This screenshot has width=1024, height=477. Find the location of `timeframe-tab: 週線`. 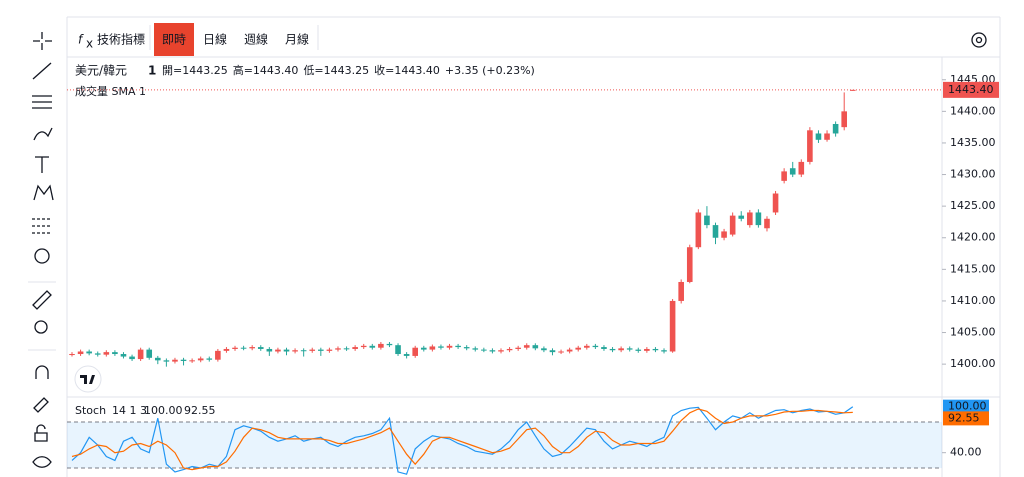

timeframe-tab: 週線 is located at coordinates (256, 39).